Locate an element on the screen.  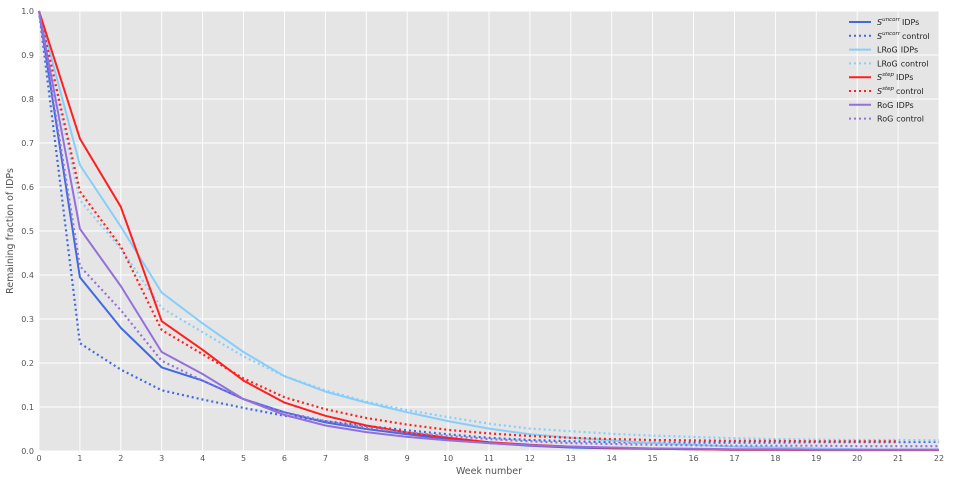
y-tick-label: 0.5 is located at coordinates (27, 231).